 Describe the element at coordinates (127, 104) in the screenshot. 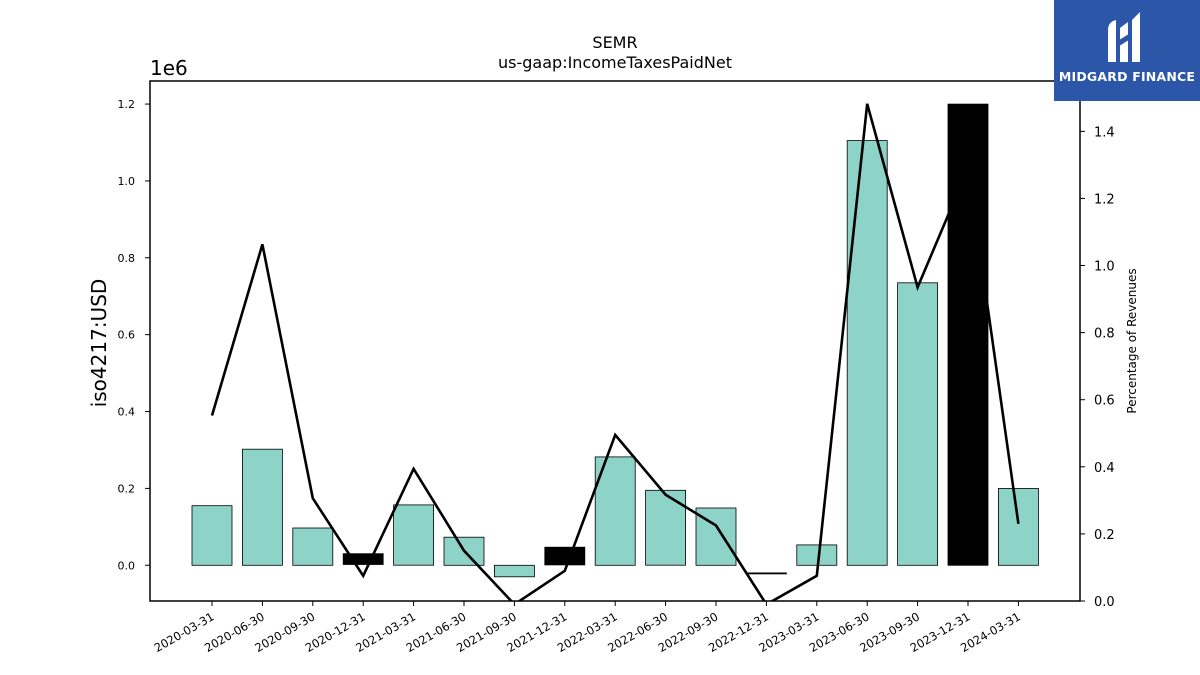

I see `y-tick-label: 1.2` at that location.